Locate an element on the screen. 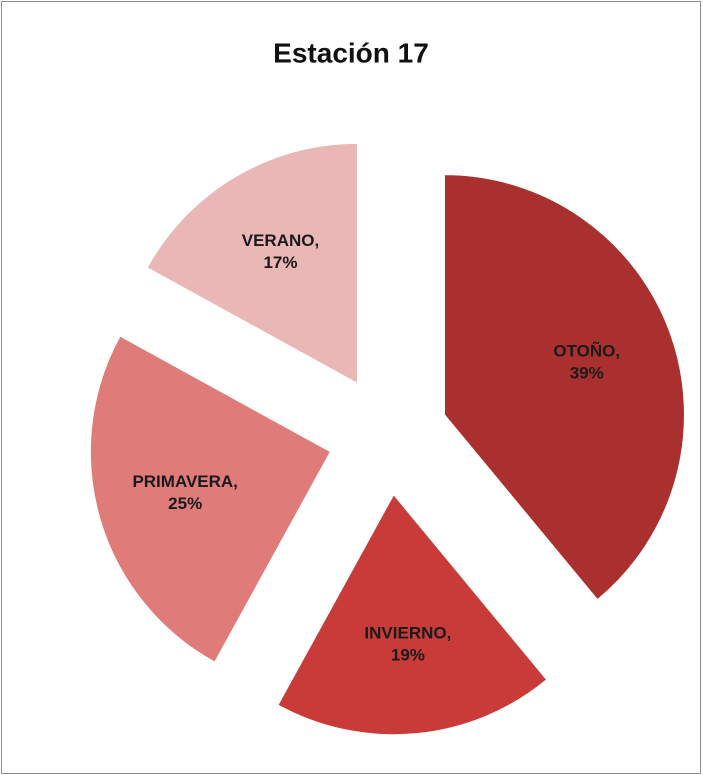  chart-title: Estación 17 is located at coordinates (351, 52).